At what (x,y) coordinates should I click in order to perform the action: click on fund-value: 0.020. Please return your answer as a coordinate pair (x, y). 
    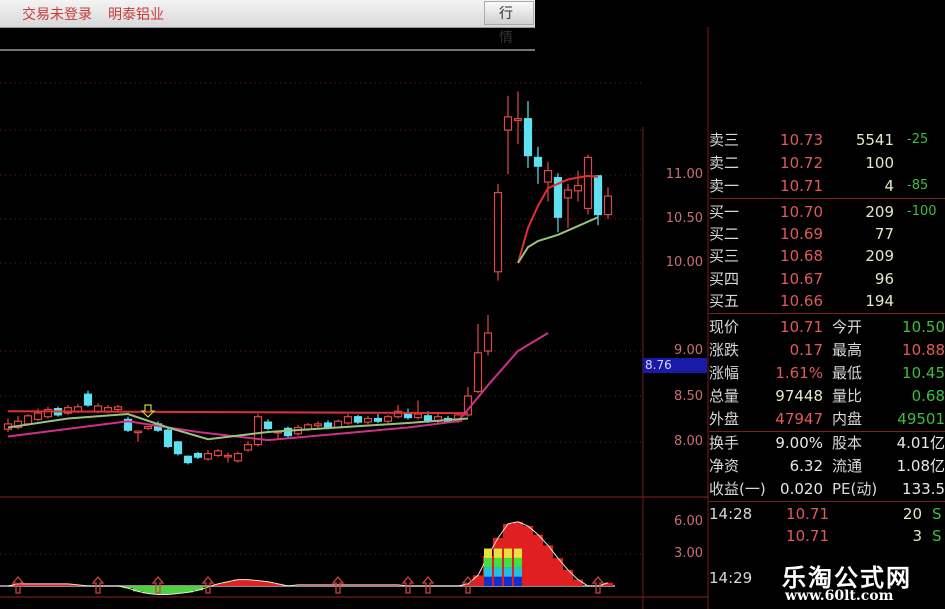
    Looking at the image, I should click on (801, 489).